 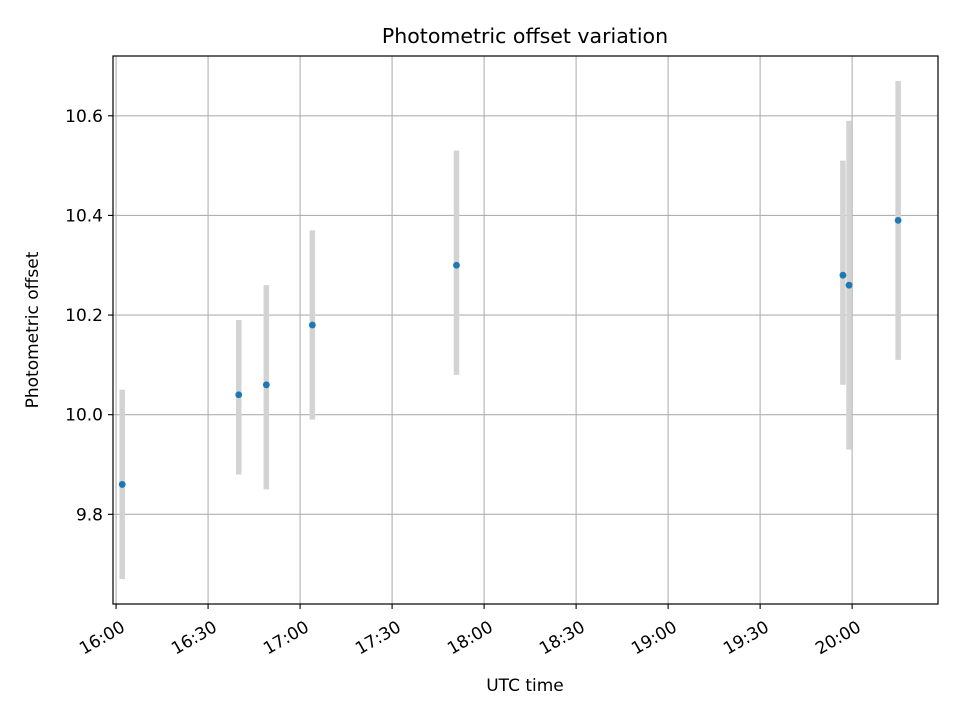 What do you see at coordinates (525, 686) in the screenshot?
I see `x-axis-label: UTC time` at bounding box center [525, 686].